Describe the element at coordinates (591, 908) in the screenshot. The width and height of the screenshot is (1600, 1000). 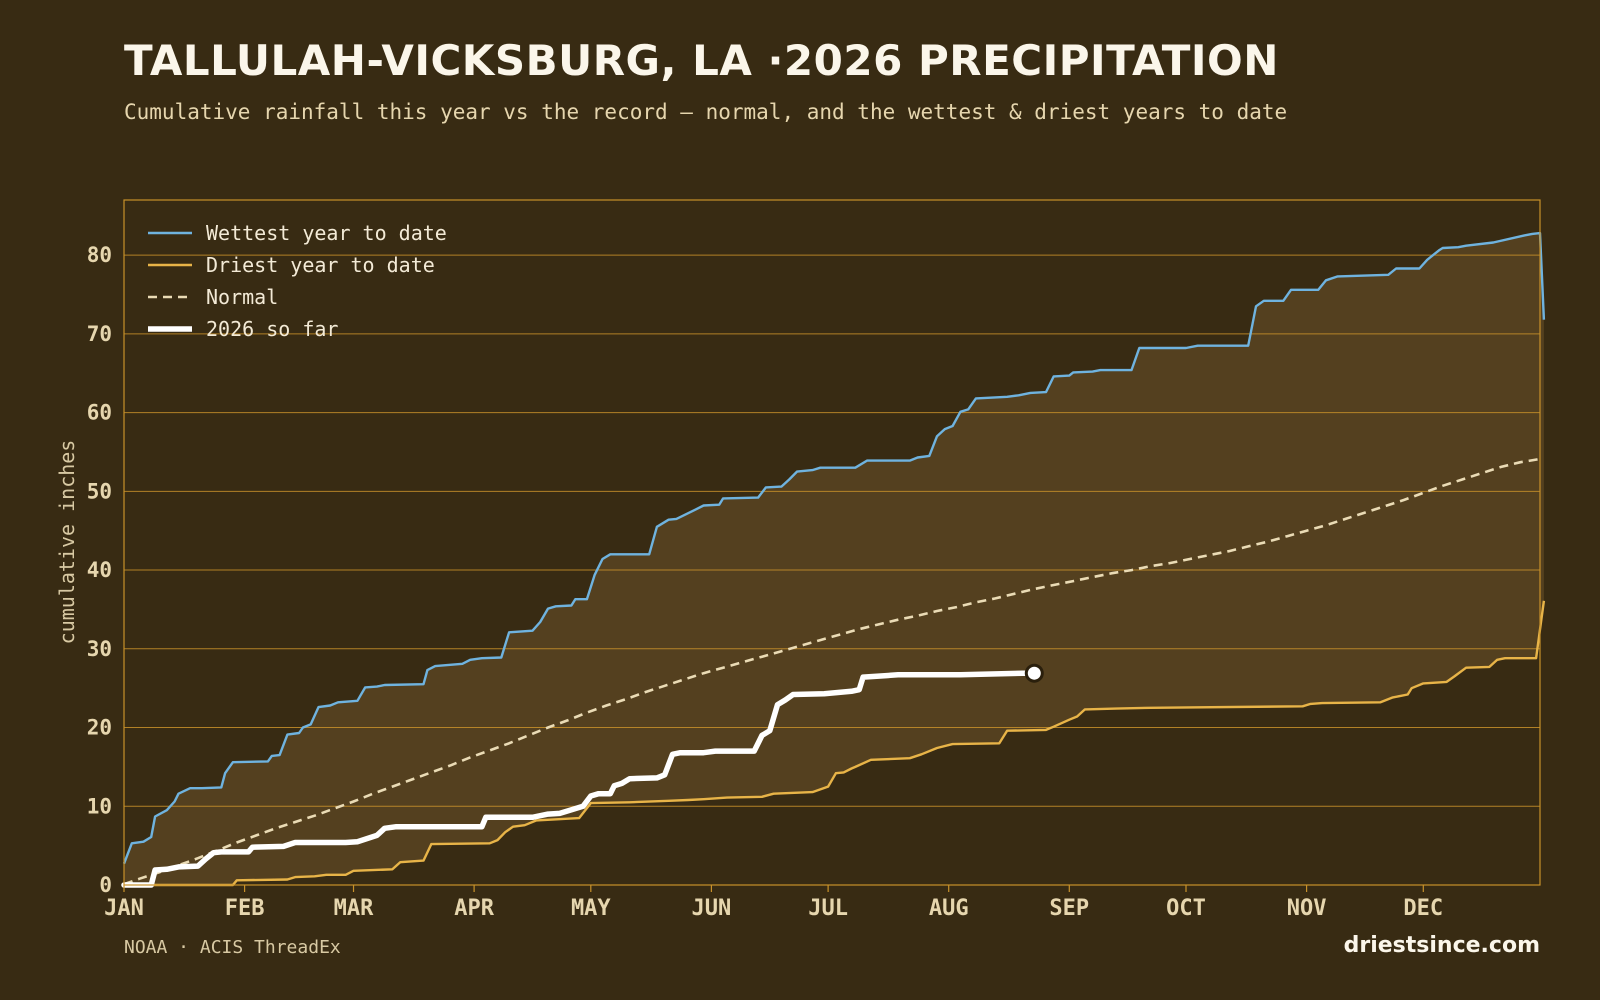
I see `x-tick-label-may: MAY` at that location.